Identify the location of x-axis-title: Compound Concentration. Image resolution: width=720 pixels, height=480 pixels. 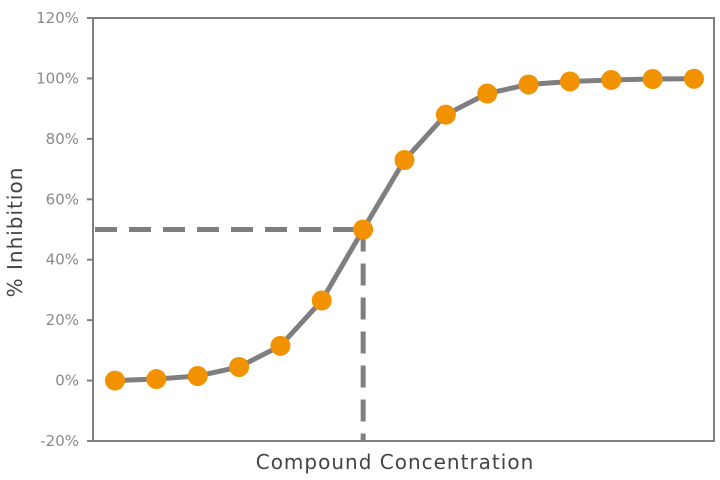
(395, 462).